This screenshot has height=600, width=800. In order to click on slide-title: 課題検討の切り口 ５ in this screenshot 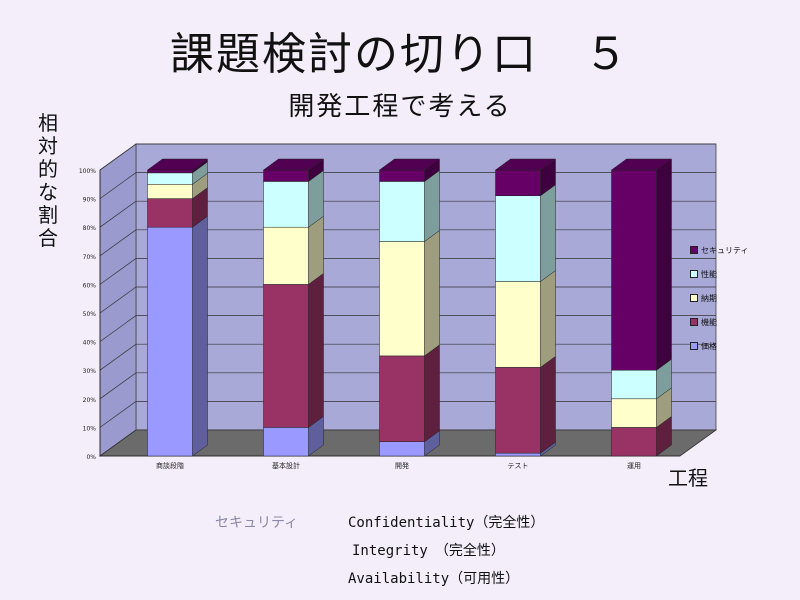, I will do `click(400, 54)`.